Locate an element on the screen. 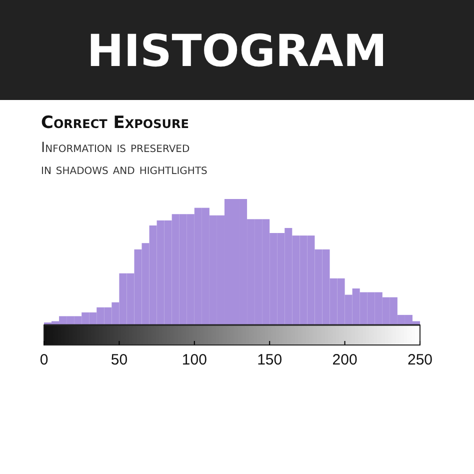 Image resolution: width=474 pixels, height=474 pixels. x-tick-label: 0 is located at coordinates (44, 360).